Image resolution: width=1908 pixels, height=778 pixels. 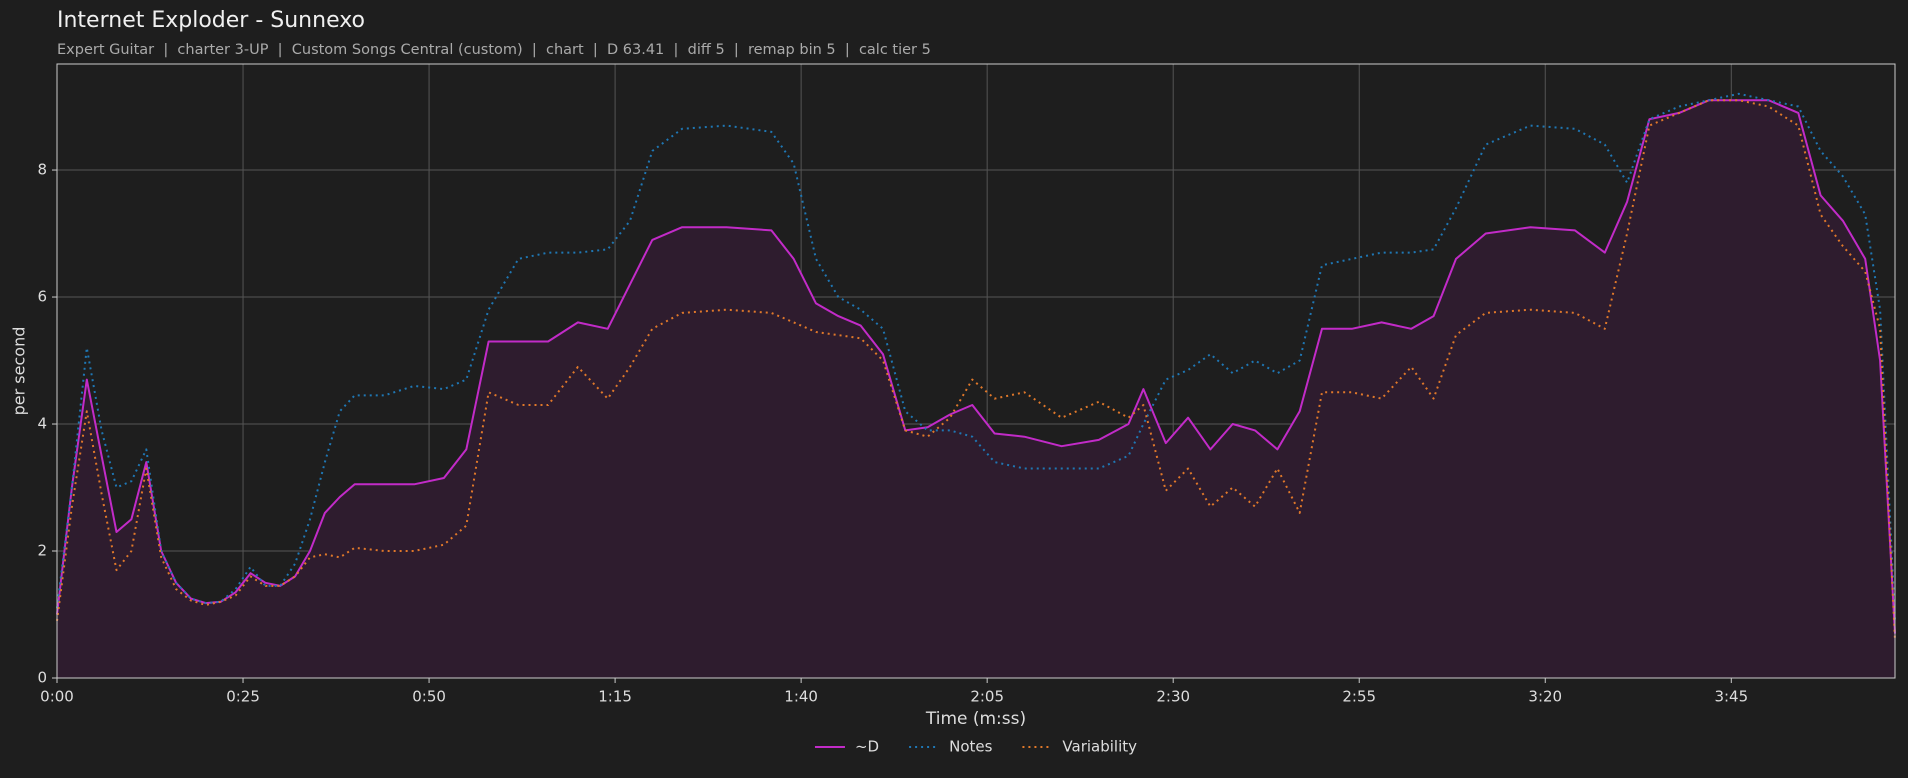 I want to click on x-tick-label: 3:45, so click(x=1731, y=697).